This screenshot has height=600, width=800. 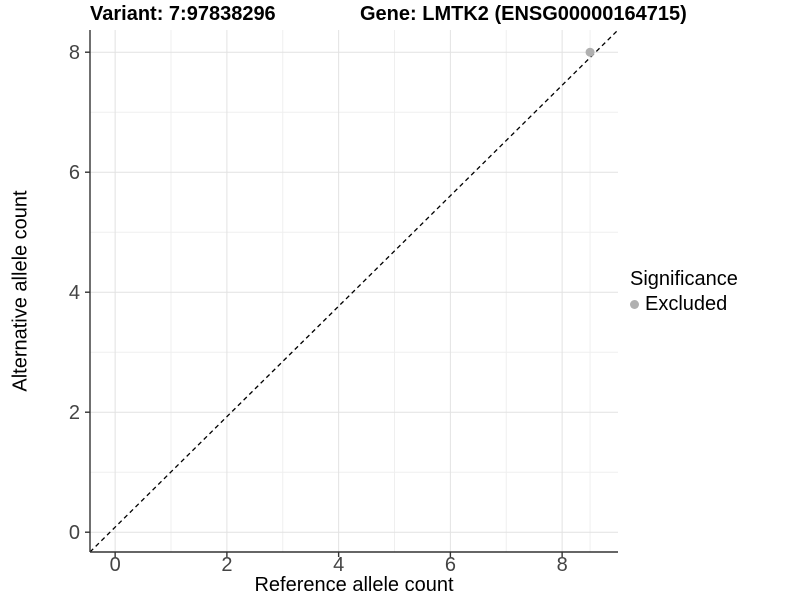 I want to click on x-axis-title: Reference allele count, so click(x=354, y=585).